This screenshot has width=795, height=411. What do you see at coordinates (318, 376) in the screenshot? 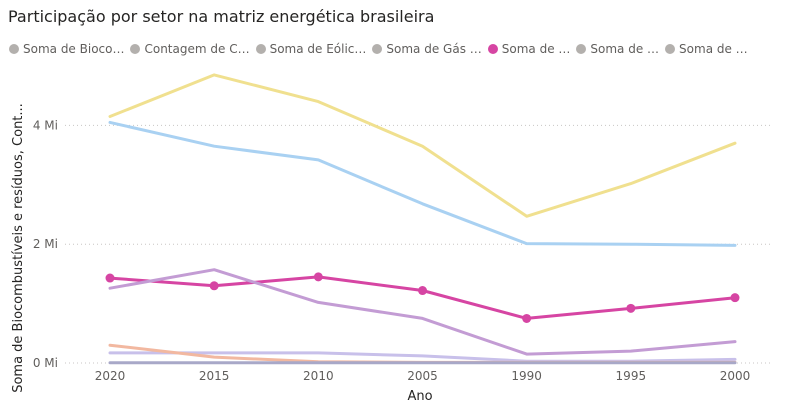
I see `x-tick-label: 2010` at bounding box center [318, 376].